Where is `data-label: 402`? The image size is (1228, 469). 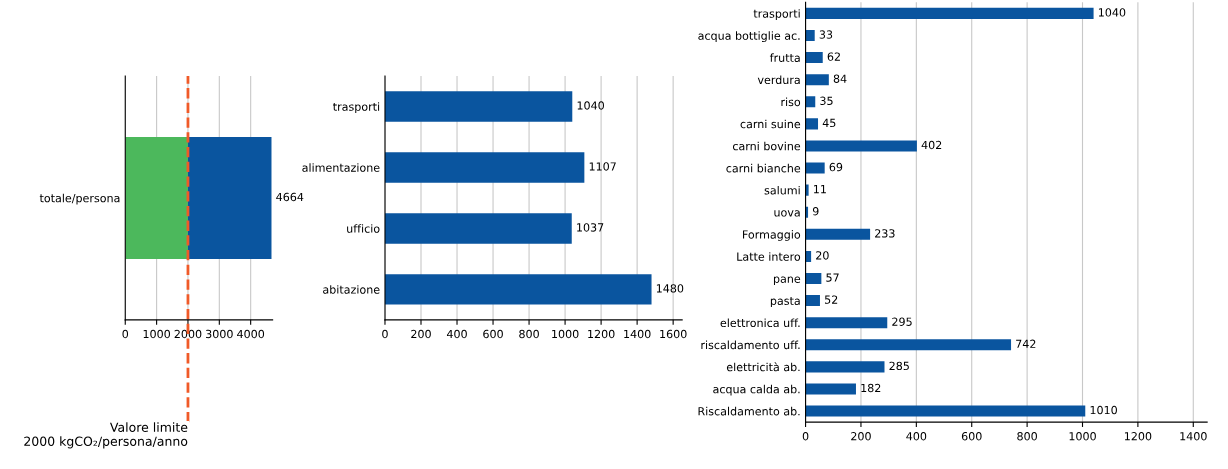 data-label: 402 is located at coordinates (931, 145).